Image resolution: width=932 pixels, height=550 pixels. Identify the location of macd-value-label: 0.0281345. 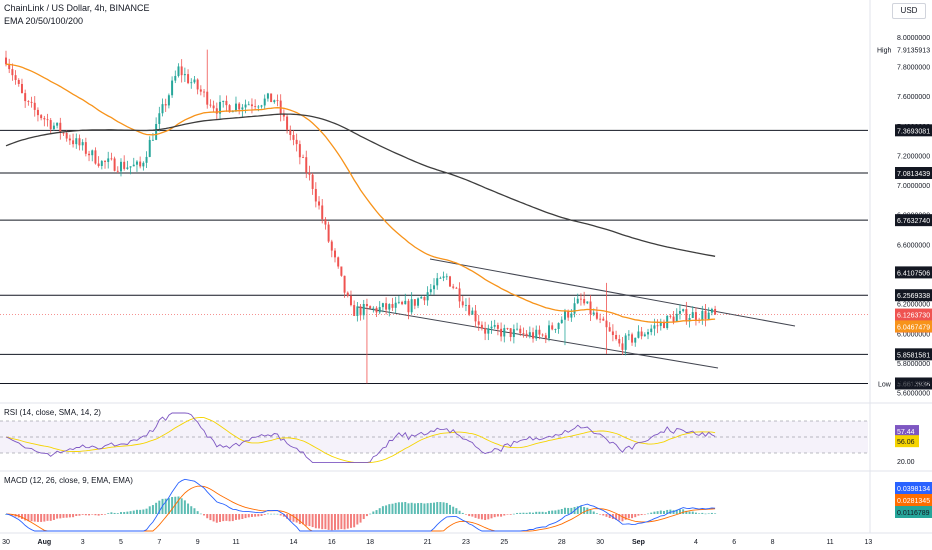
(913, 501).